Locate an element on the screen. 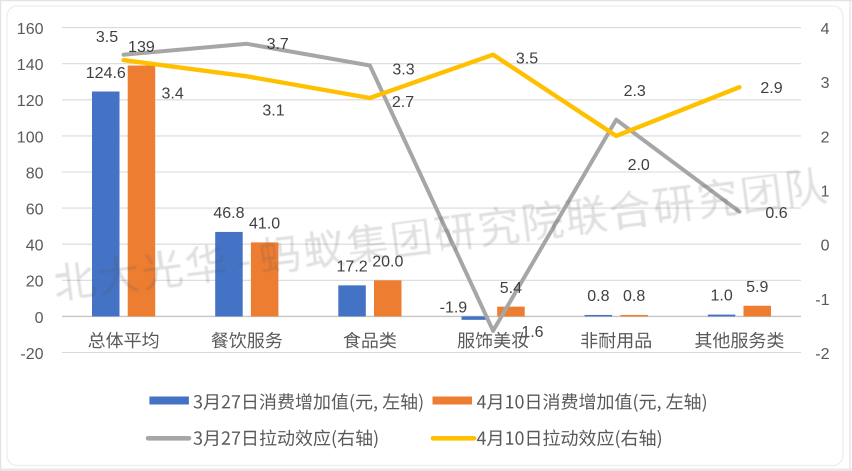 This screenshot has width=852, height=471. svg-text: 2.9 is located at coordinates (771, 88).